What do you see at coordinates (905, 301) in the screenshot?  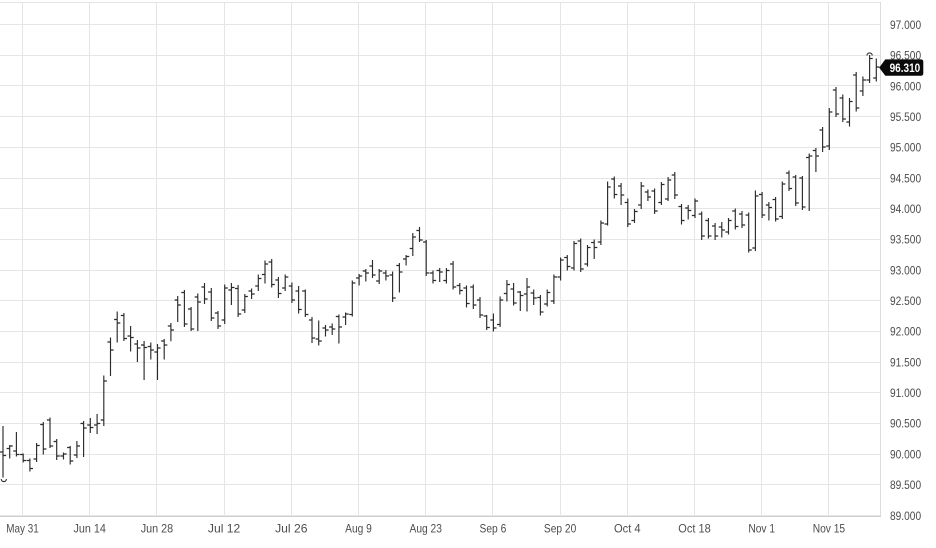 I see `svg-text: 92.500` at bounding box center [905, 301].